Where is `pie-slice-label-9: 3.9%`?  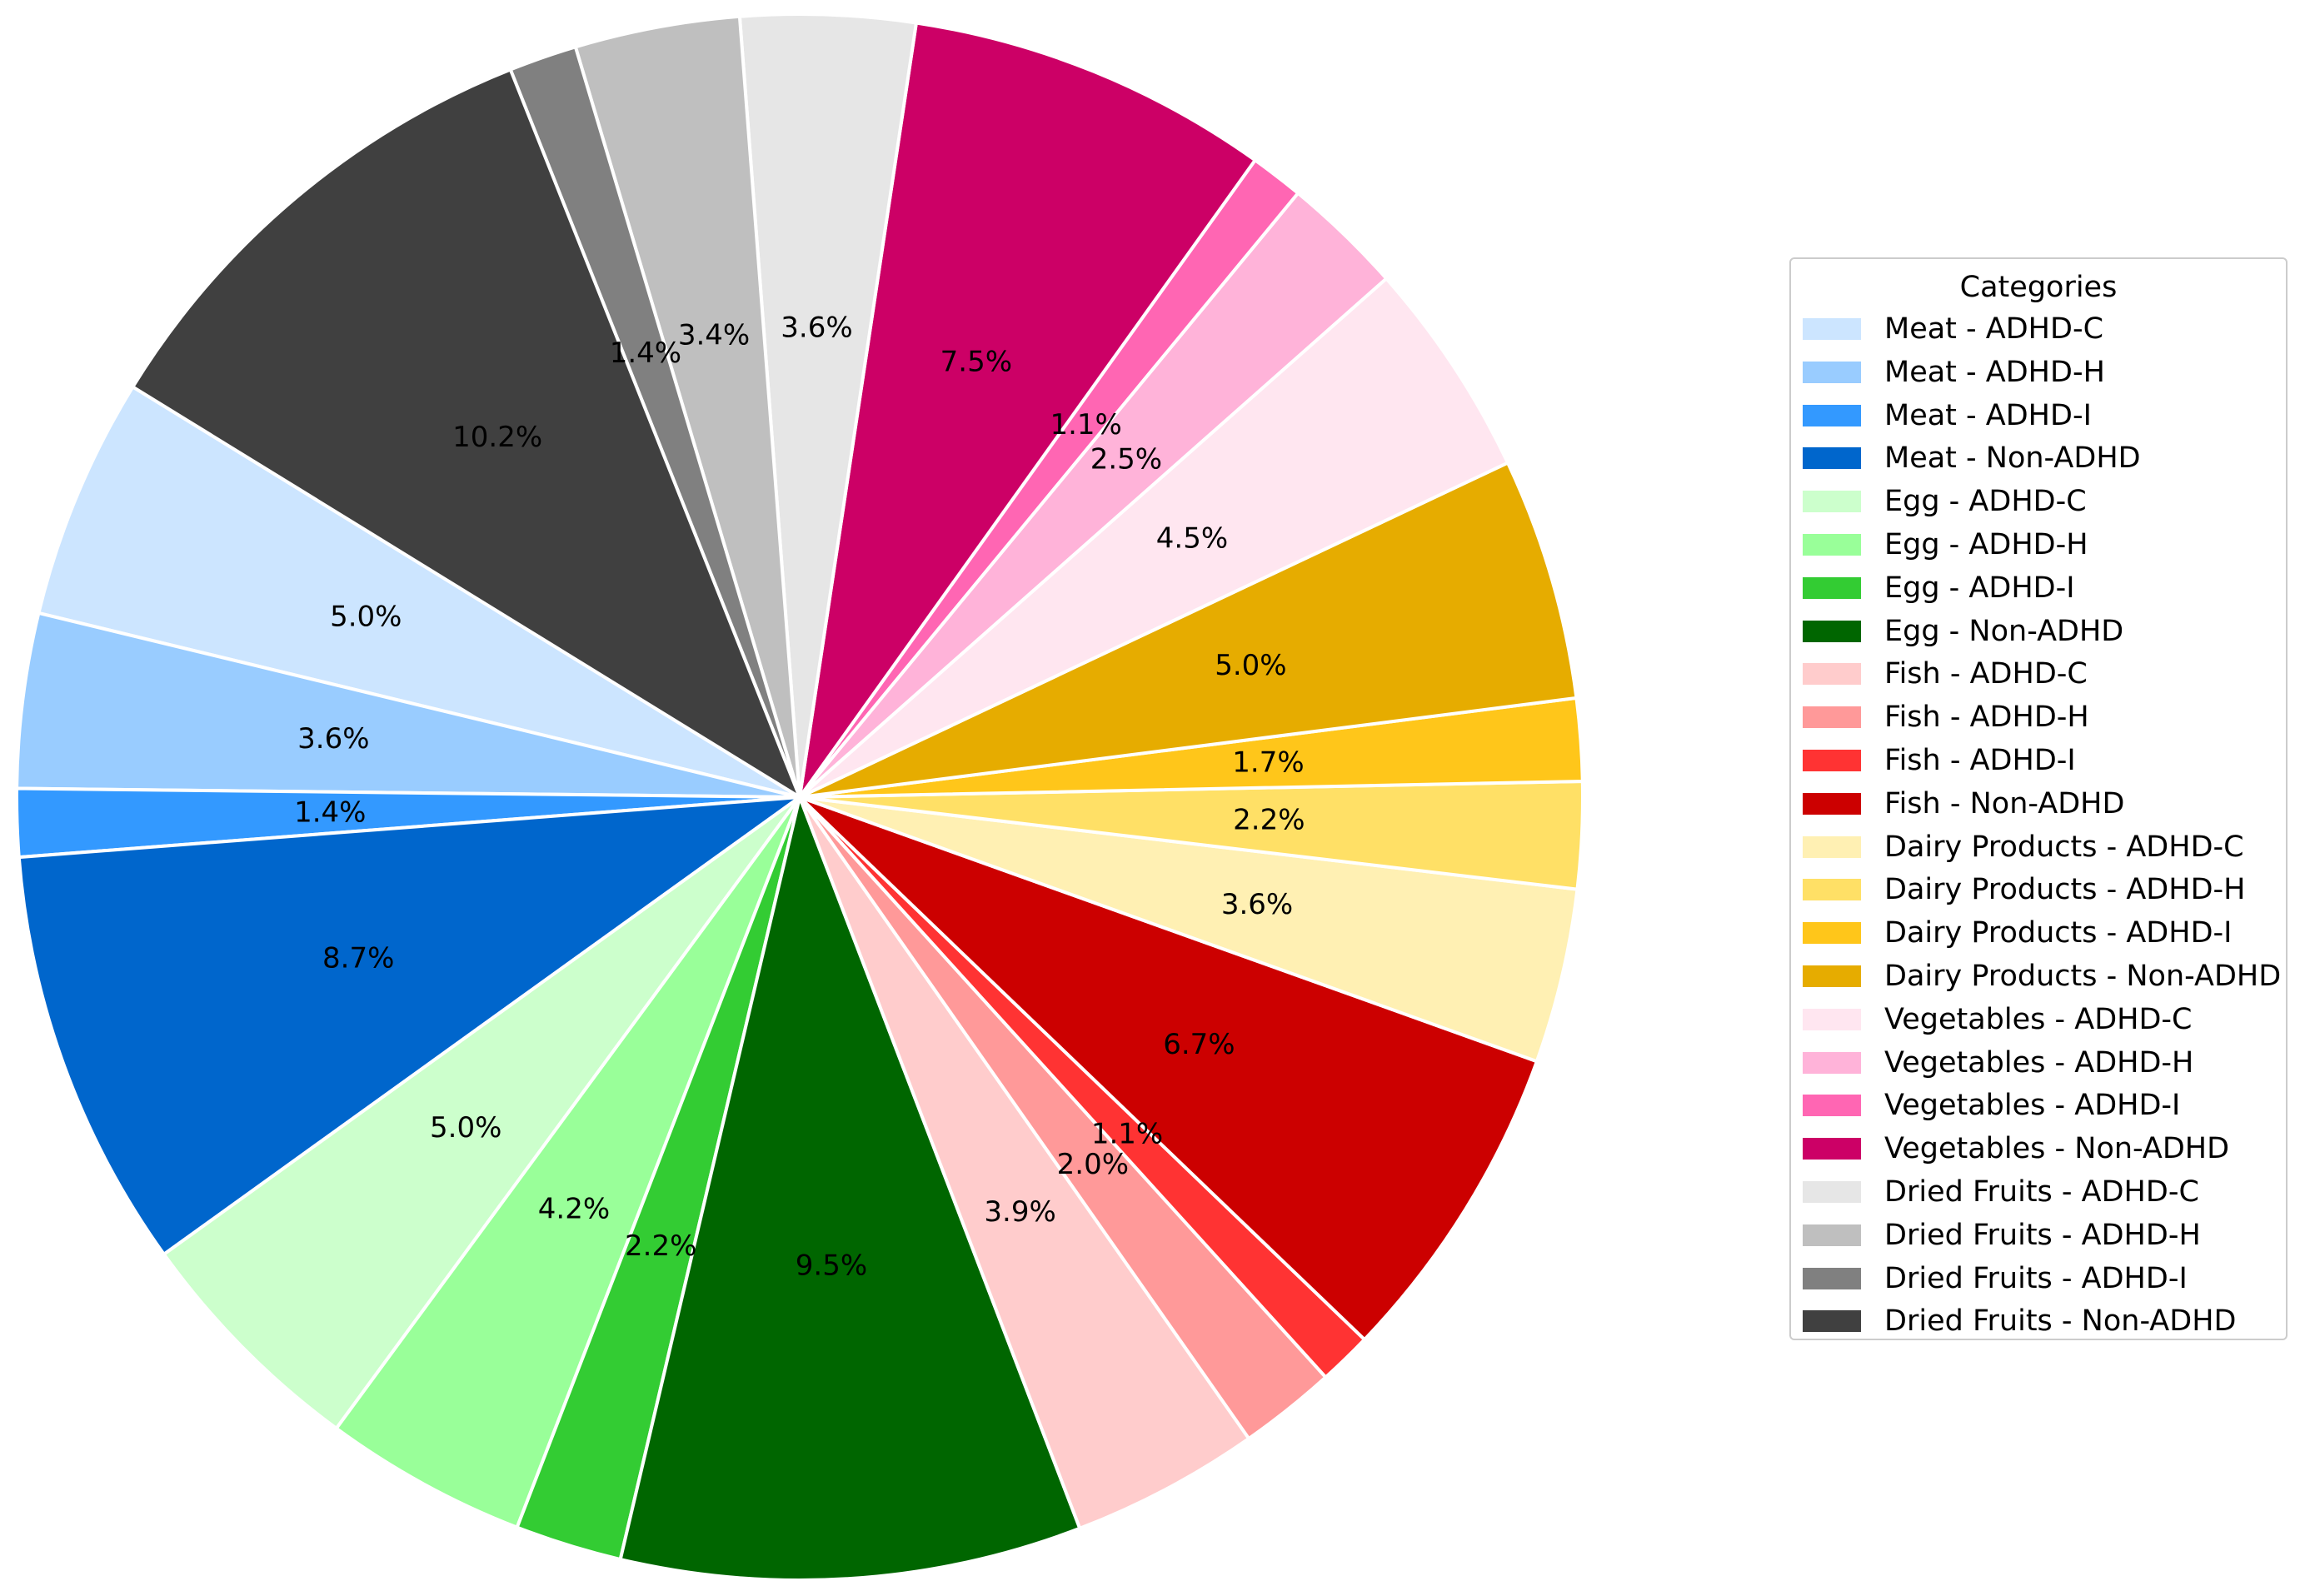 pie-slice-label-9: 3.9% is located at coordinates (1019, 1212).